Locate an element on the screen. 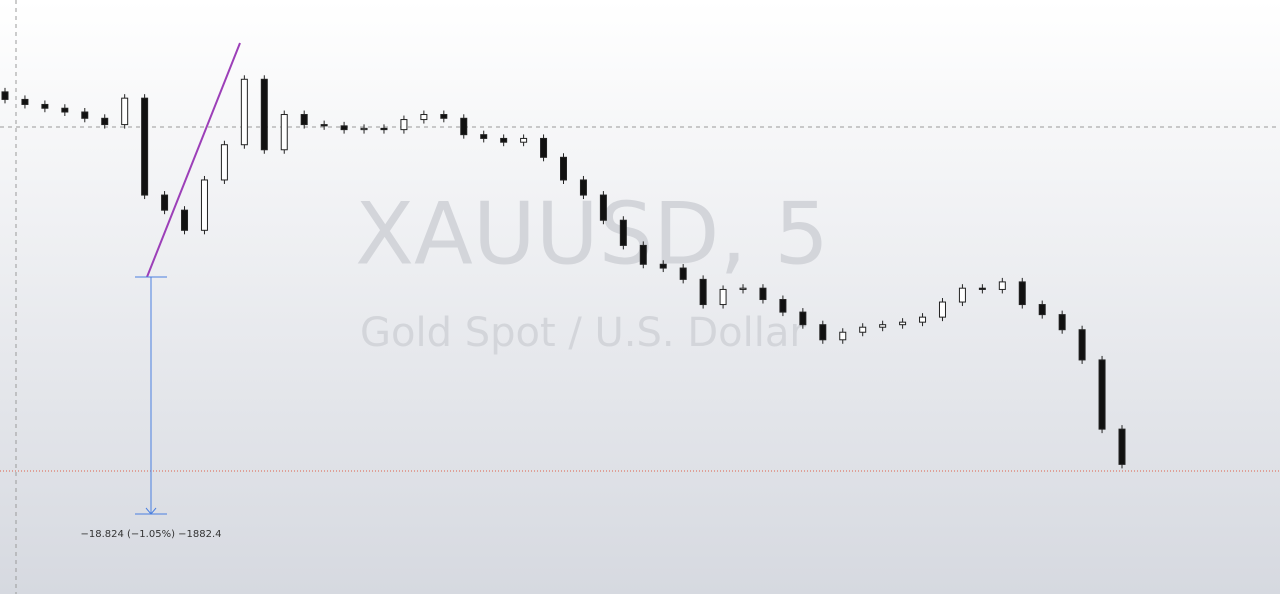 Image resolution: width=1280 pixels, height=594 pixels. arrow-head is located at coordinates (151, 511).